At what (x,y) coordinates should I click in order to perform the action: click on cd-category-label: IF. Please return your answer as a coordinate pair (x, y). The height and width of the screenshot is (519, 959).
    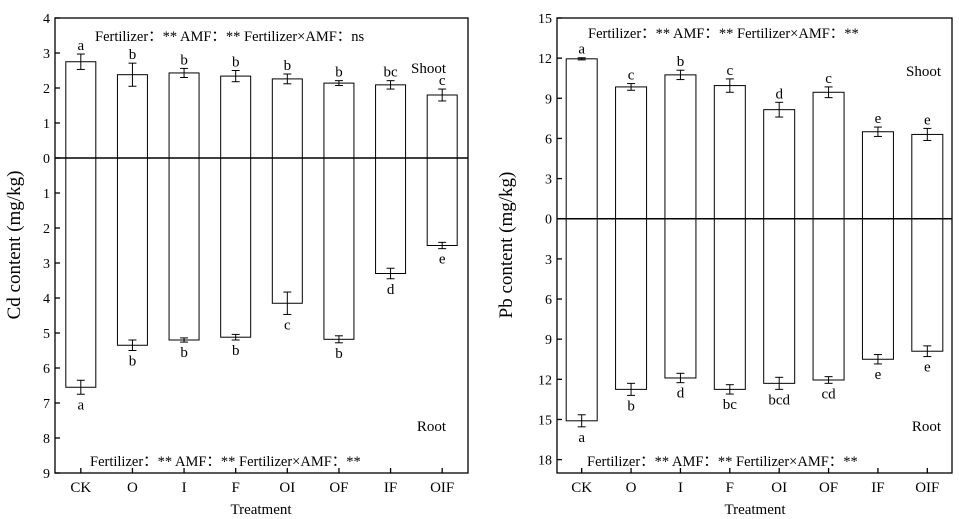
    Looking at the image, I should click on (390, 488).